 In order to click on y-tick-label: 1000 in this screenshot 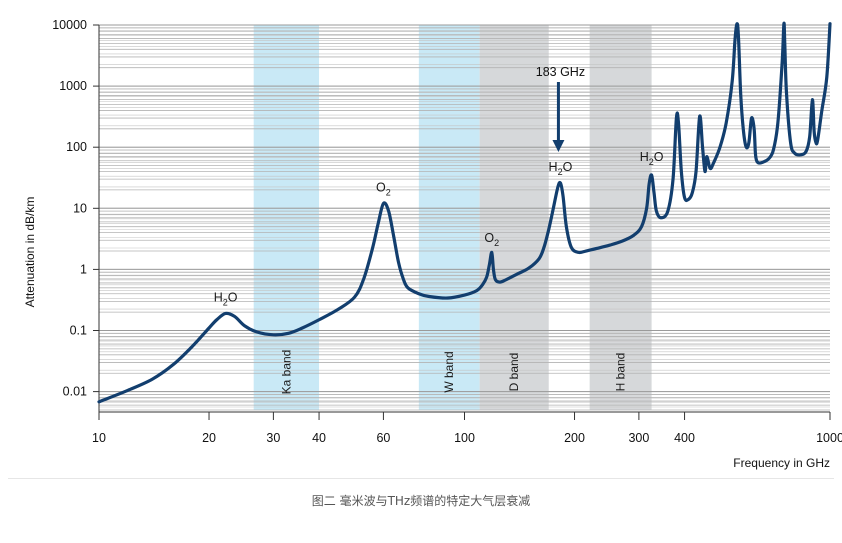, I will do `click(73, 86)`.